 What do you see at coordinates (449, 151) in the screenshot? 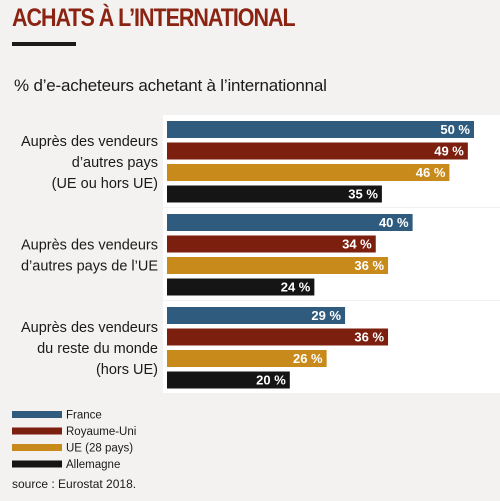
I see `bar-value-label: 49 %` at bounding box center [449, 151].